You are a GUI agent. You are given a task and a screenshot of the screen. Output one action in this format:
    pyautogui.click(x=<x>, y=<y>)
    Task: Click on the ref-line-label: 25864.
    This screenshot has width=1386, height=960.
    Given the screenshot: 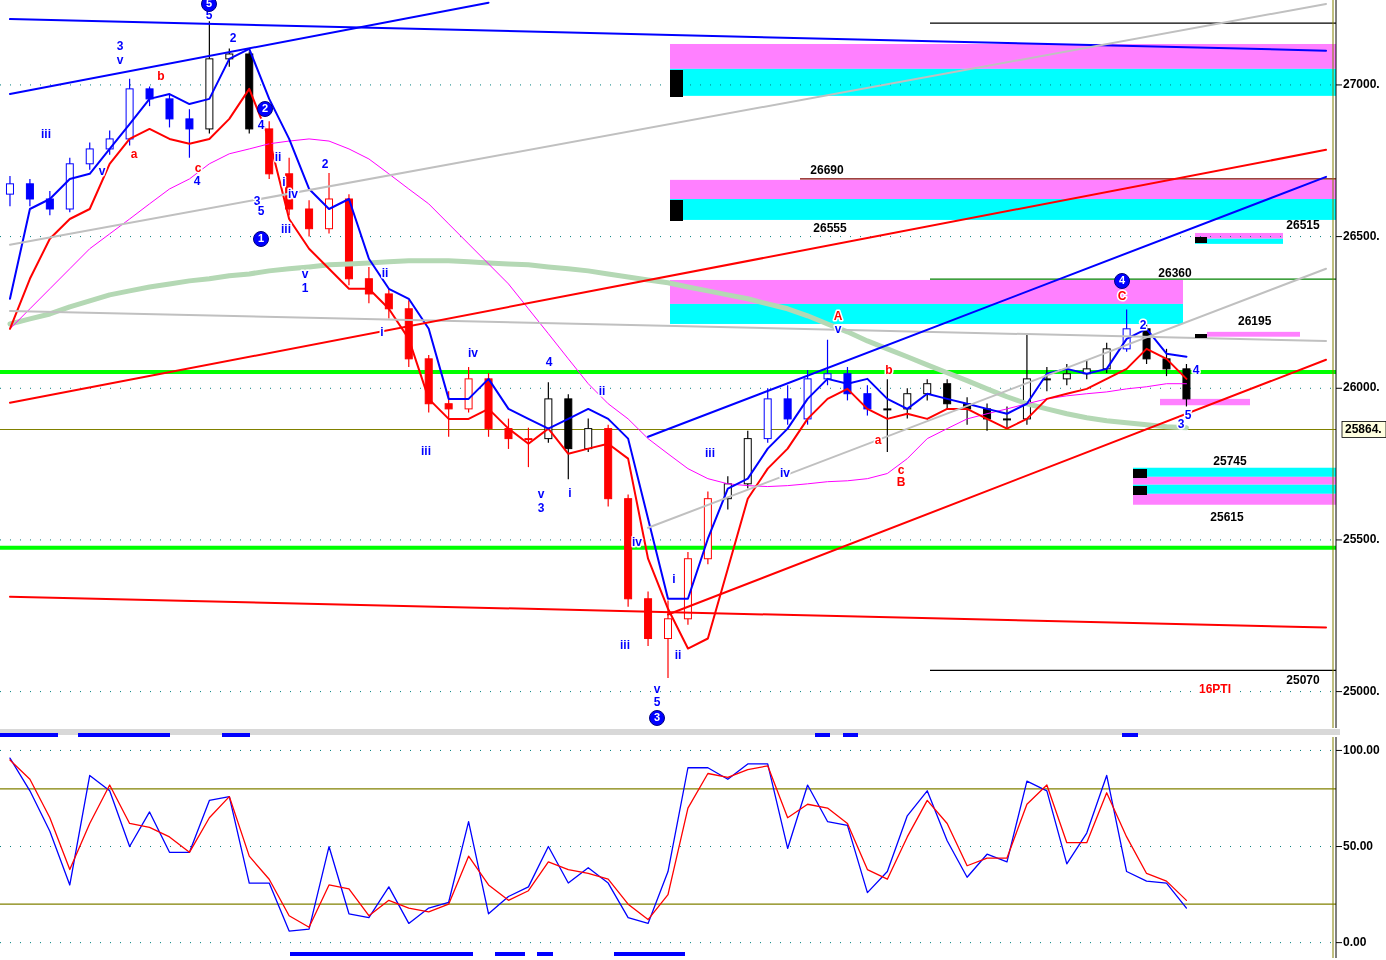 What is the action you would take?
    pyautogui.click(x=1363, y=428)
    